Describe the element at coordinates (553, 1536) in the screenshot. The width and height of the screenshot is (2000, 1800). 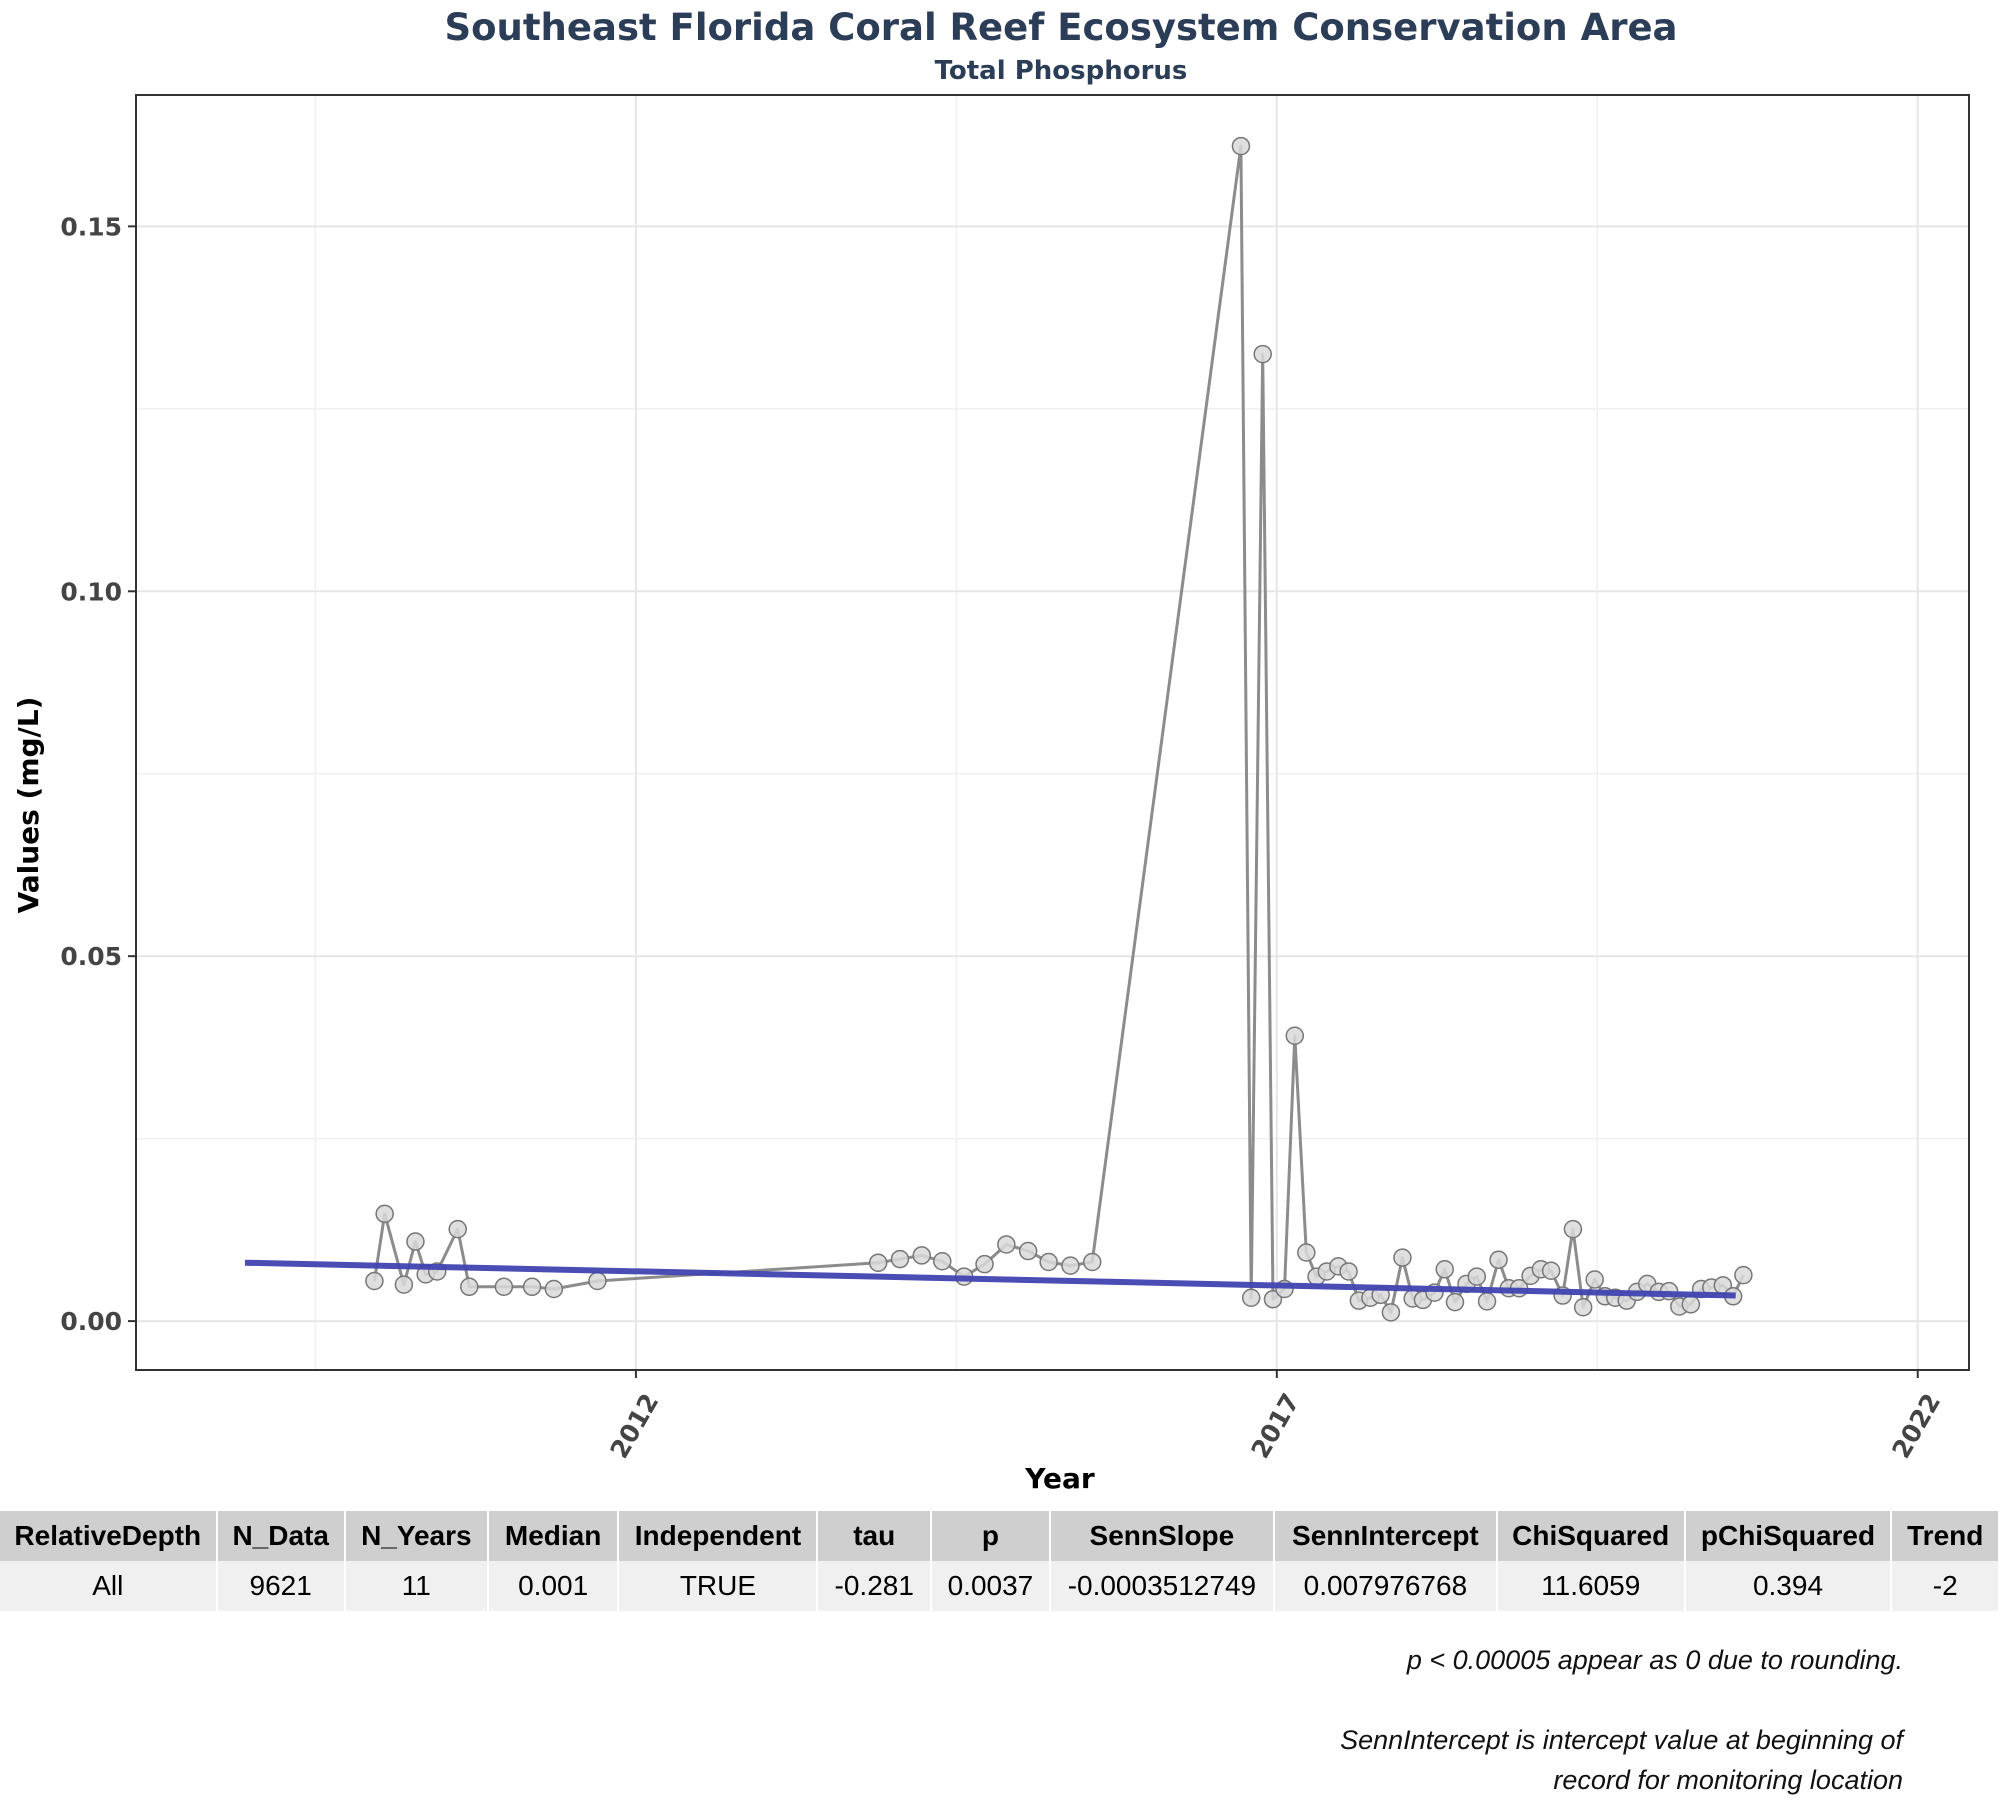
I see `table-header-cell: Median` at that location.